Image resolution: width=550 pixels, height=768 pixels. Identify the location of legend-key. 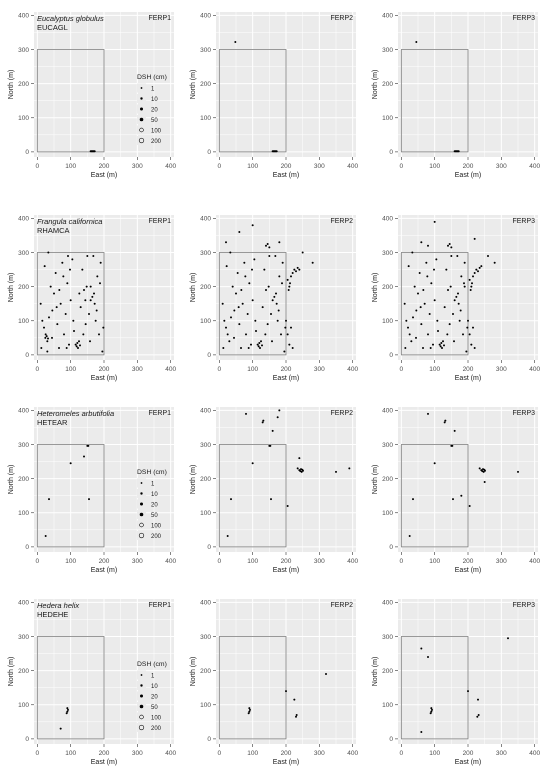
(141, 525).